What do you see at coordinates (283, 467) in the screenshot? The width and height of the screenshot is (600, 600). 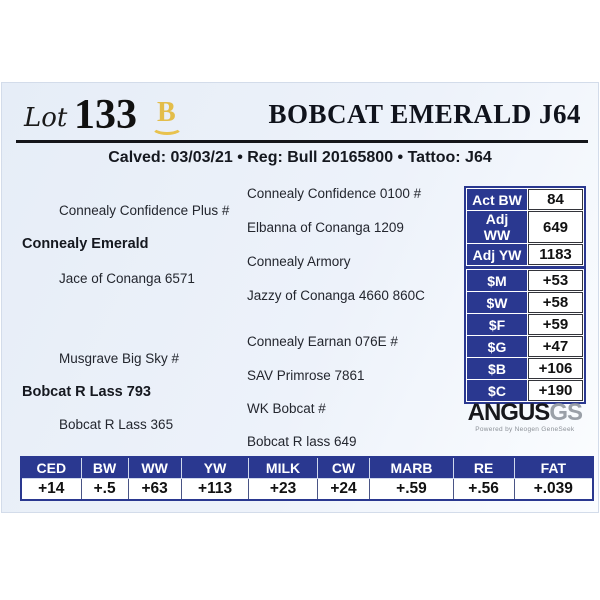 I see `epd-column-header: MILK` at bounding box center [283, 467].